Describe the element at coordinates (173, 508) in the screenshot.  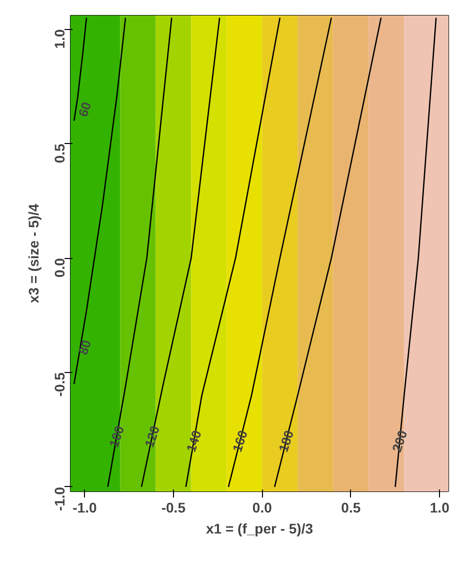
I see `x-tick-label: -0.5` at that location.